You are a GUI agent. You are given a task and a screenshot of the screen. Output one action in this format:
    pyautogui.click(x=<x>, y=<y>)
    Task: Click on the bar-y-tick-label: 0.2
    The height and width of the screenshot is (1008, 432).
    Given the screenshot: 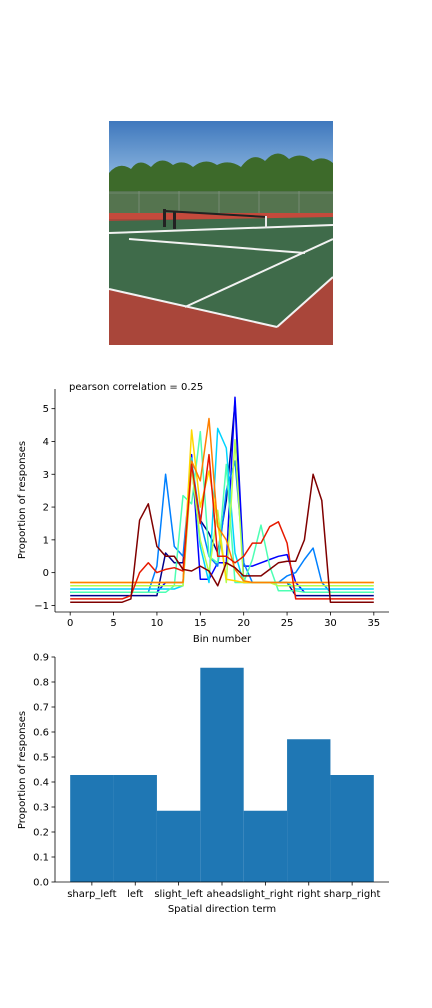 What is the action you would take?
    pyautogui.click(x=41, y=833)
    